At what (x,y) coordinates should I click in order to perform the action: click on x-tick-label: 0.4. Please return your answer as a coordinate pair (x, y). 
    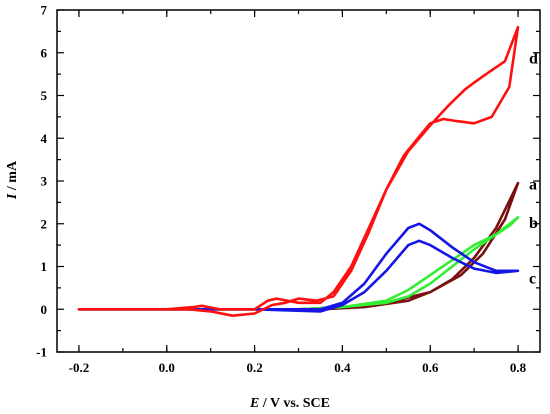
    Looking at the image, I should click on (342, 367).